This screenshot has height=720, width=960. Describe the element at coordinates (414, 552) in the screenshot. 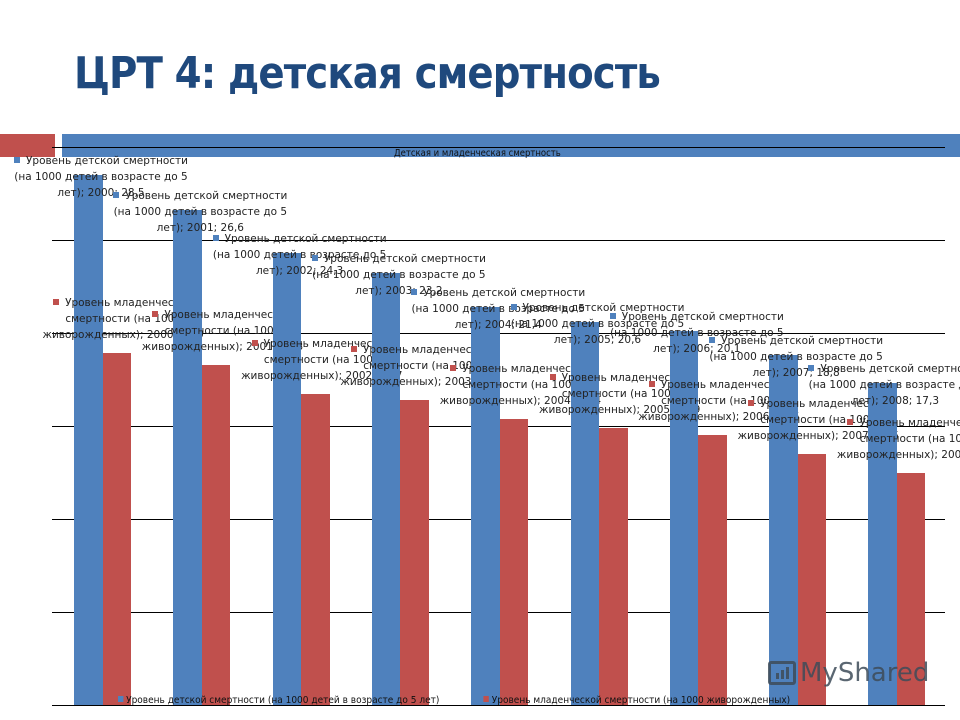

I see `bar-infant-2003` at that location.